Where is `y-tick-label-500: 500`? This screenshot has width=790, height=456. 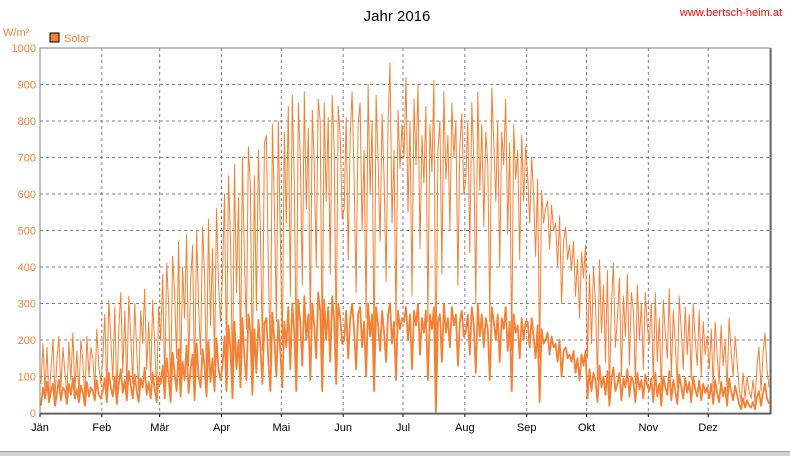 y-tick-label-500: 500 is located at coordinates (27, 232).